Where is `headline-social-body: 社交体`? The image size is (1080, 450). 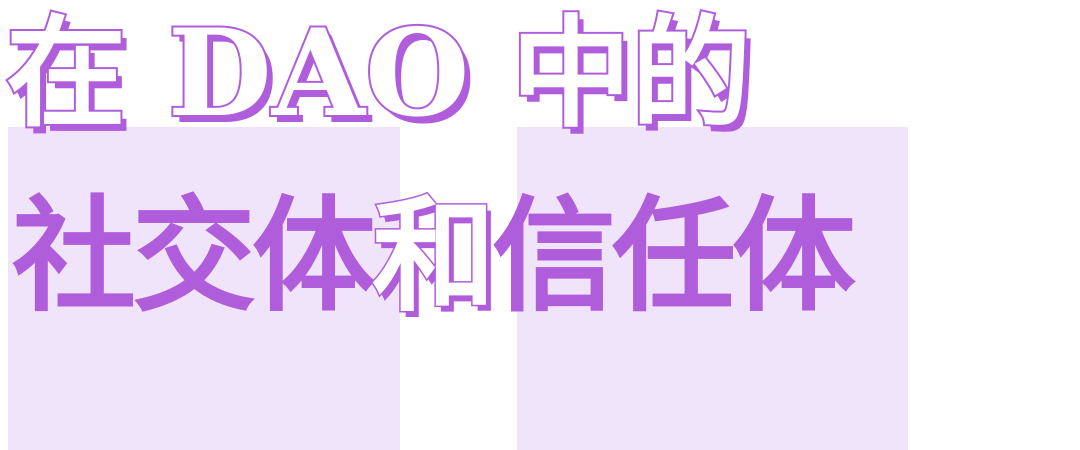 headline-social-body: 社交体 is located at coordinates (194, 256).